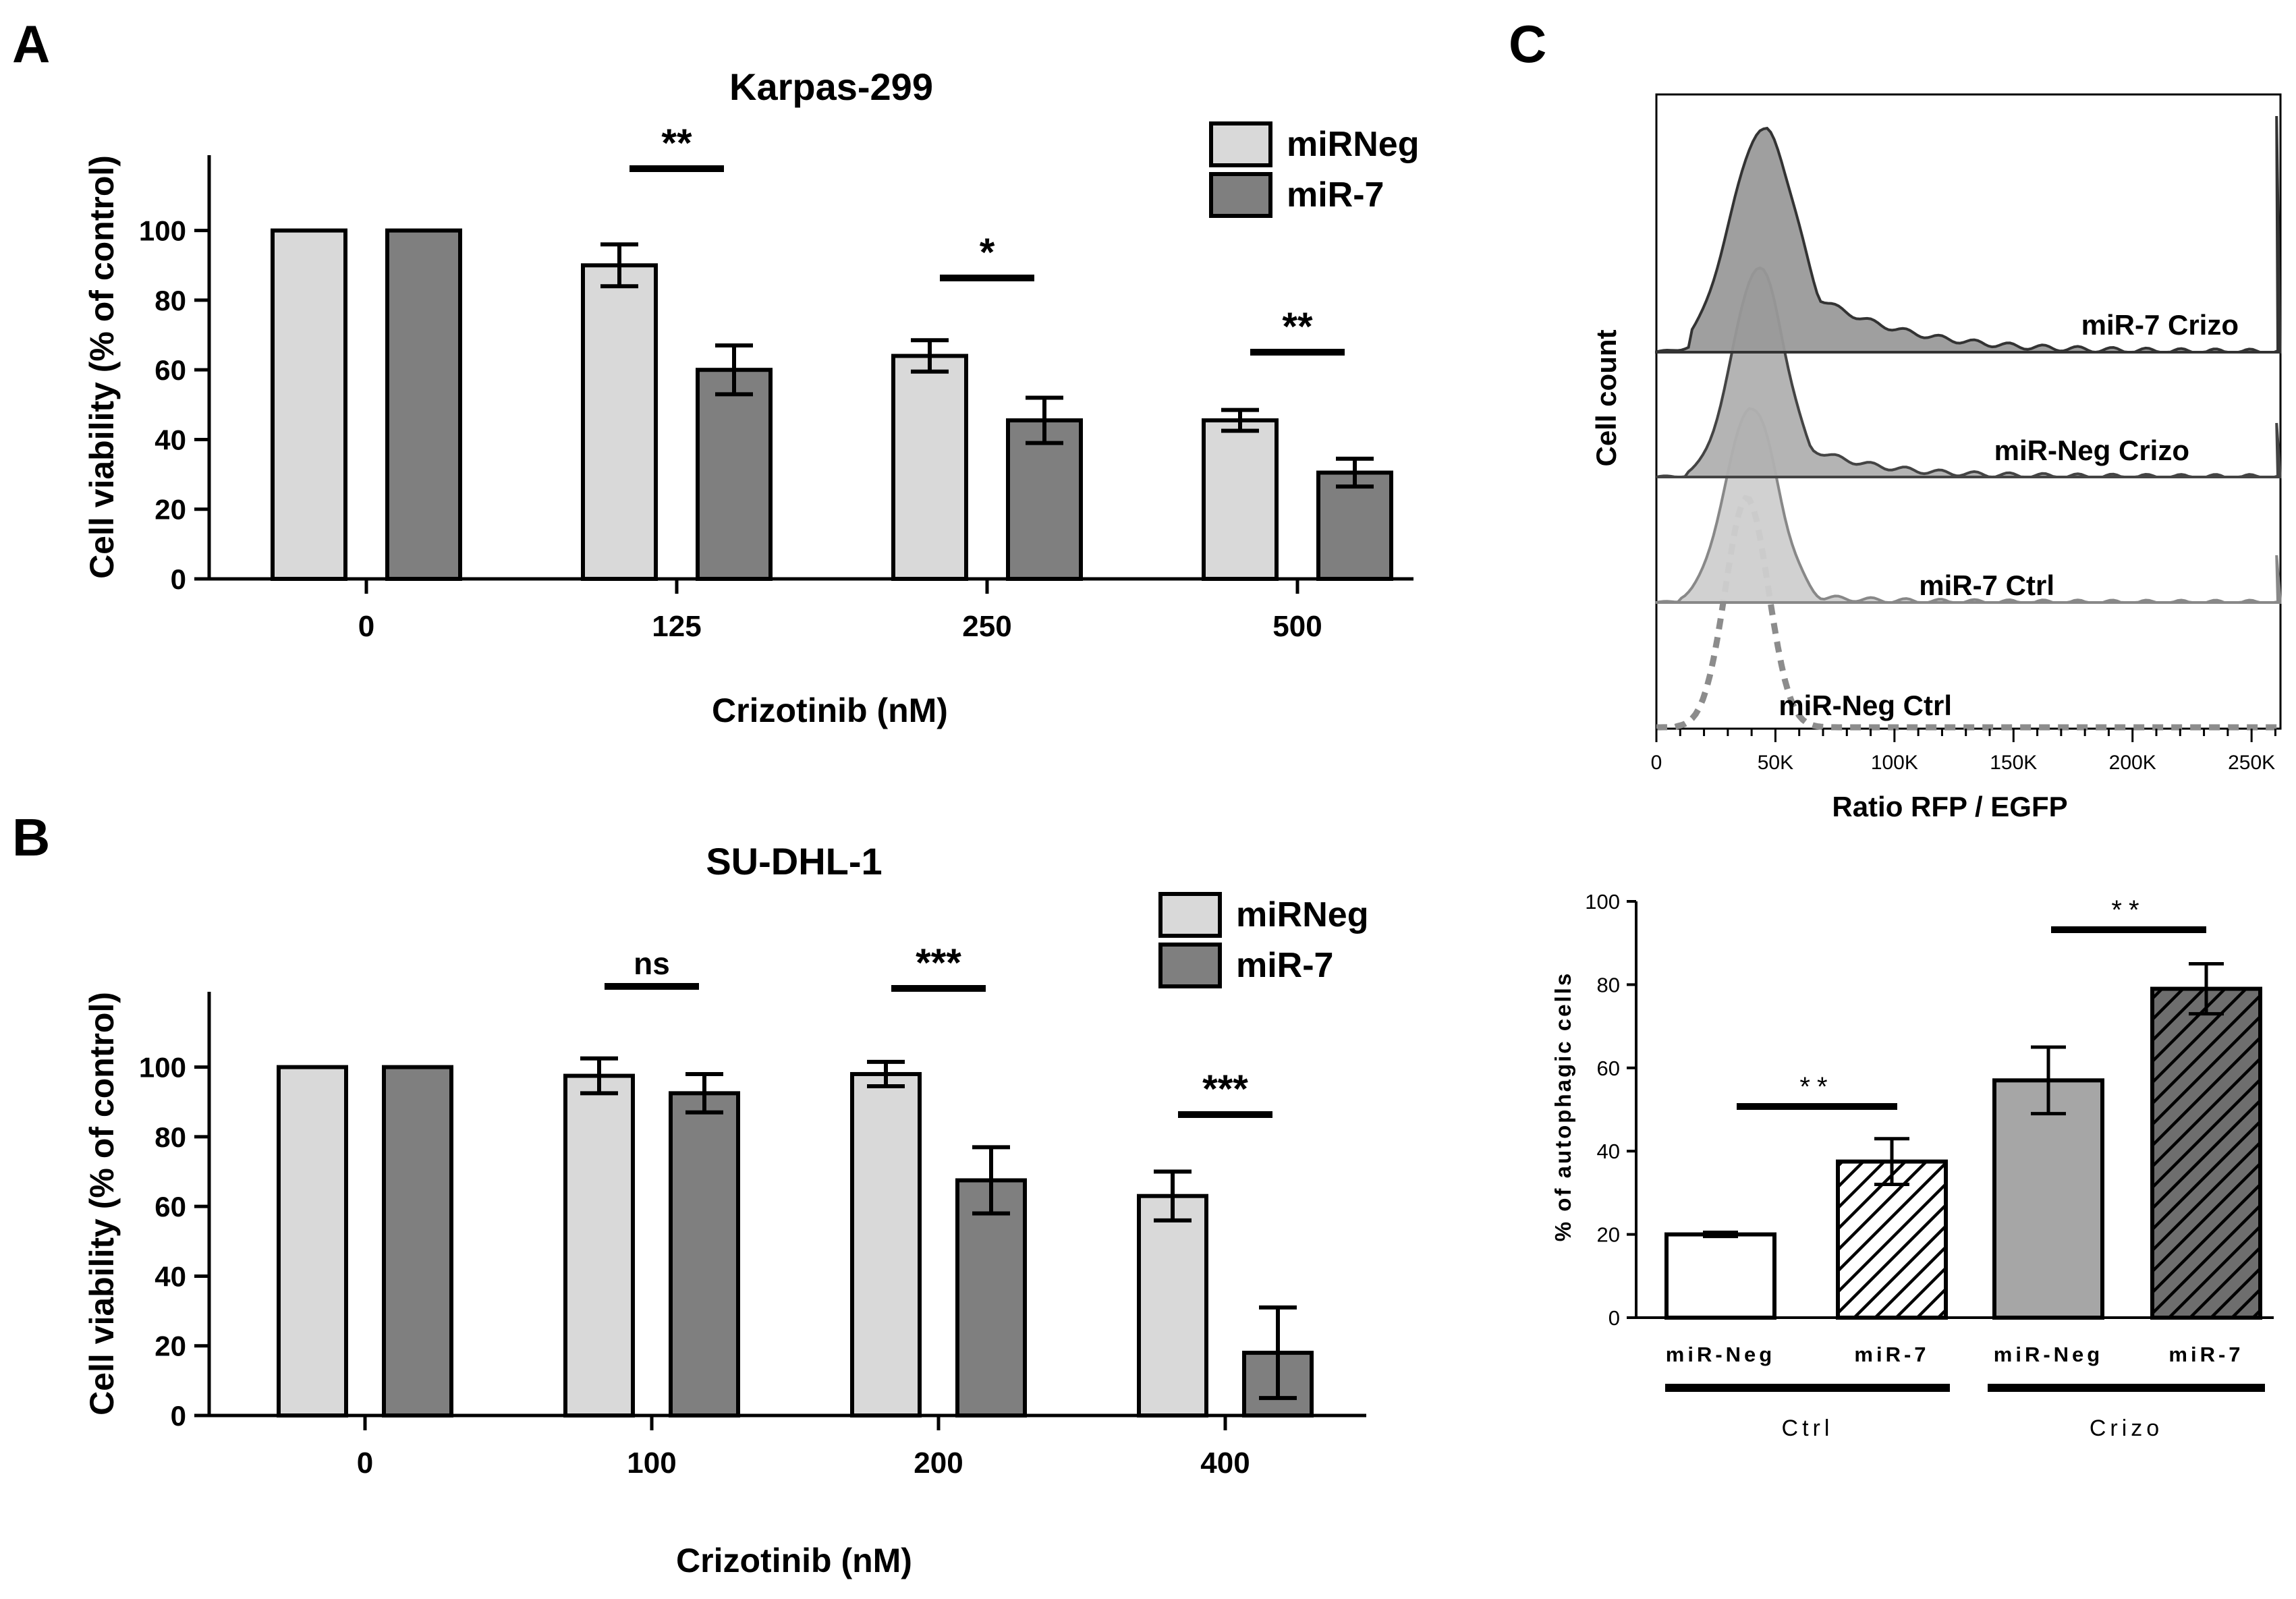  Describe the element at coordinates (831, 87) in the screenshot. I see `chart-title: Karpas-299` at that location.